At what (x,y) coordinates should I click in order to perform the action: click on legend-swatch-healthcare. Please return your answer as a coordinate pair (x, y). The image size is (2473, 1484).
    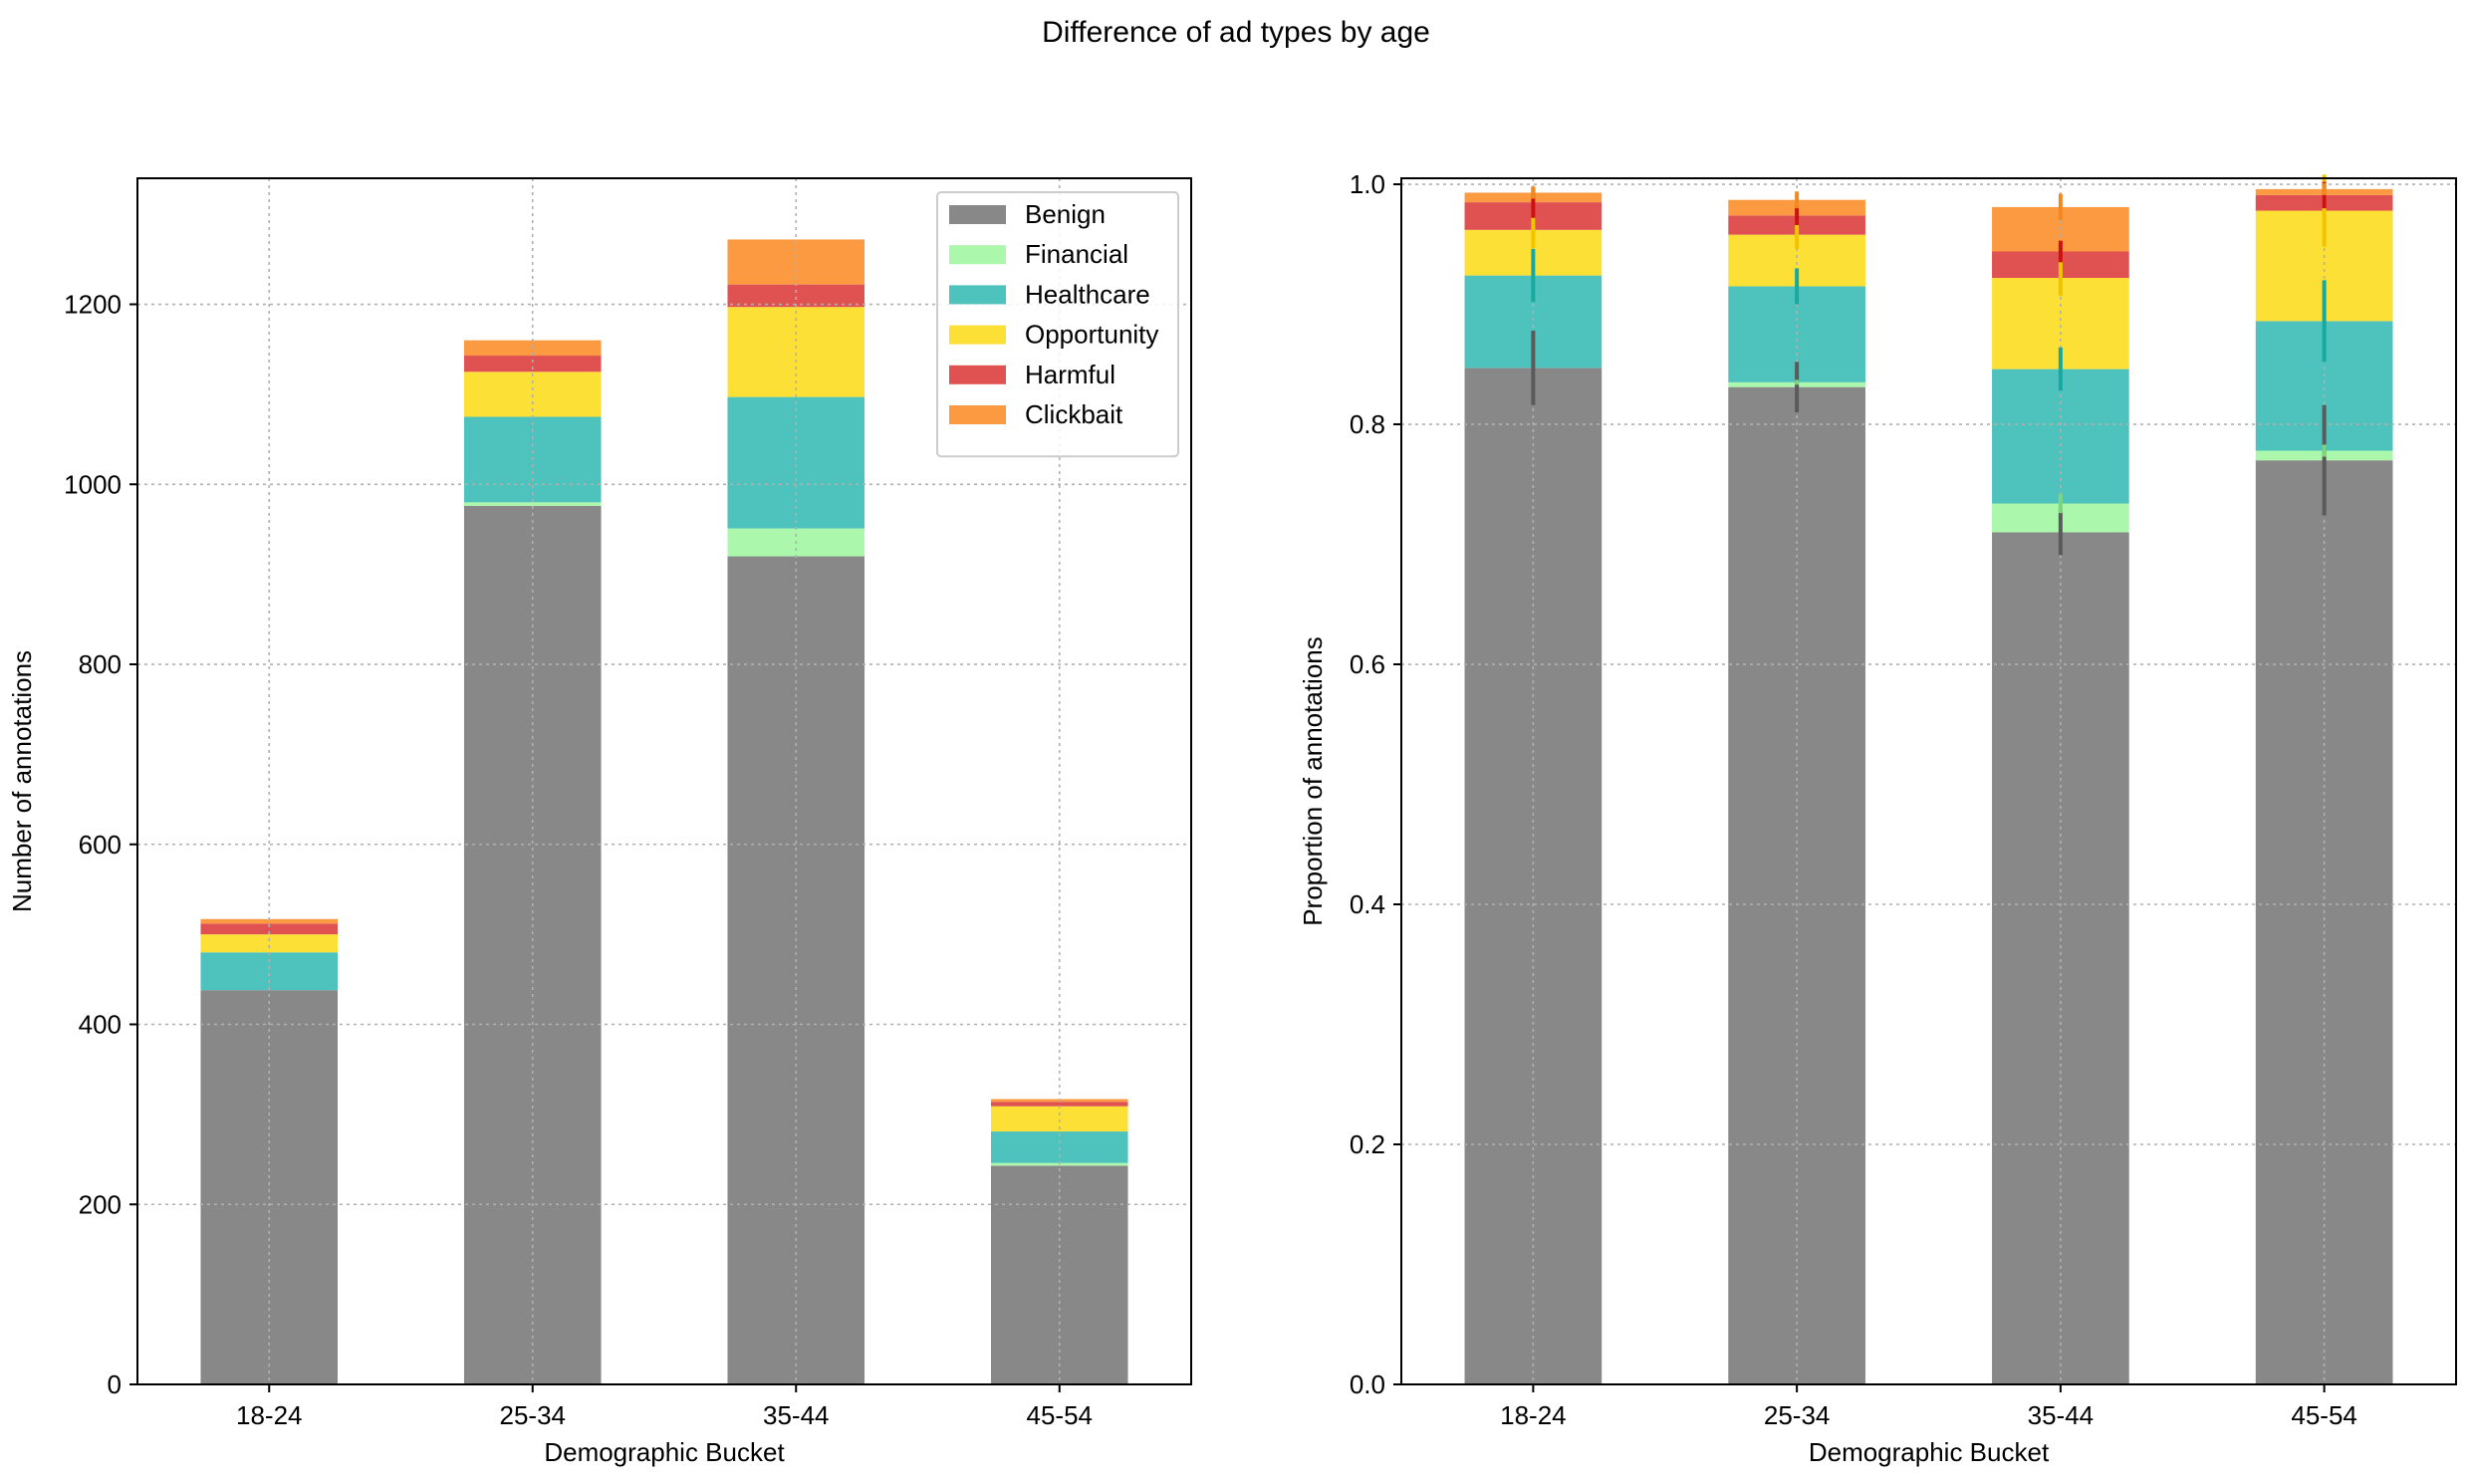
    Looking at the image, I should click on (977, 295).